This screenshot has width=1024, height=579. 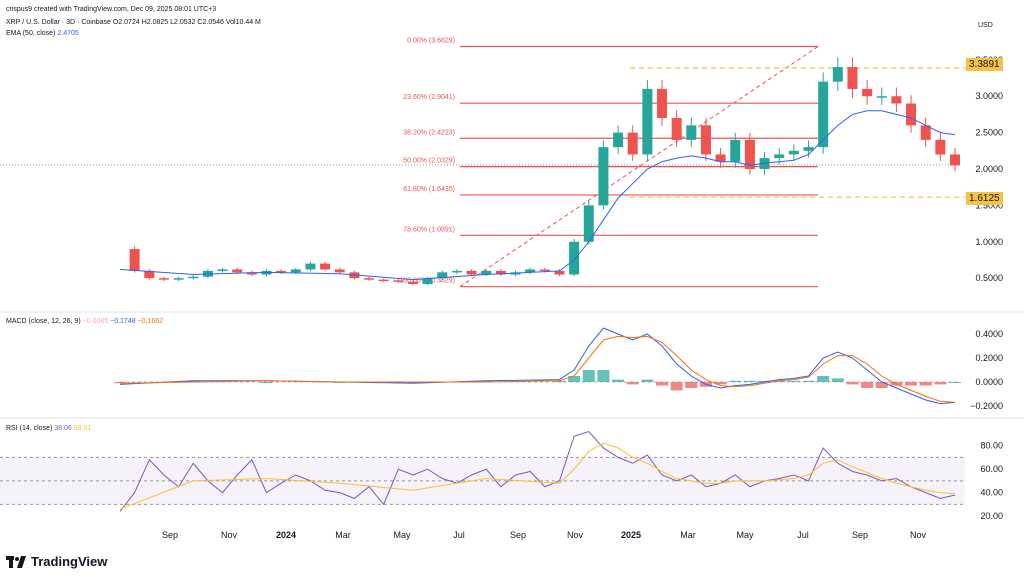 I want to click on fib-level-label: 23.60% (2.9041), so click(x=429, y=97).